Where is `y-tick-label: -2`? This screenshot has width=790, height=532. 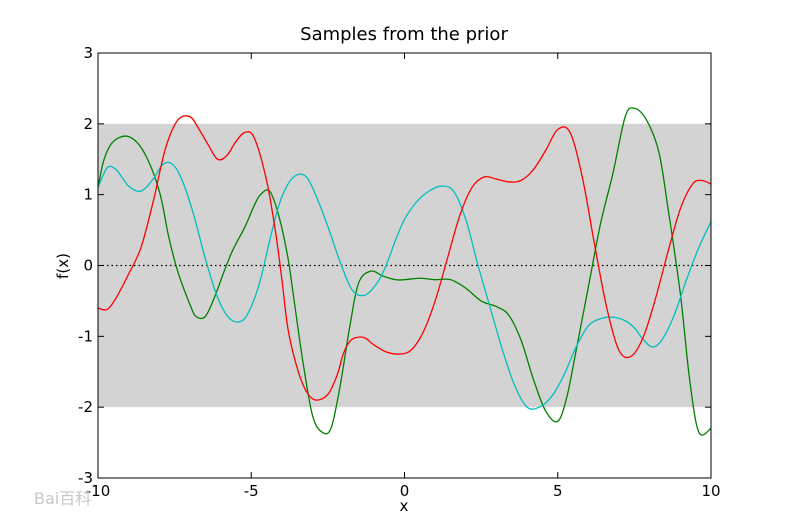
y-tick-label: -2 is located at coordinates (85, 407).